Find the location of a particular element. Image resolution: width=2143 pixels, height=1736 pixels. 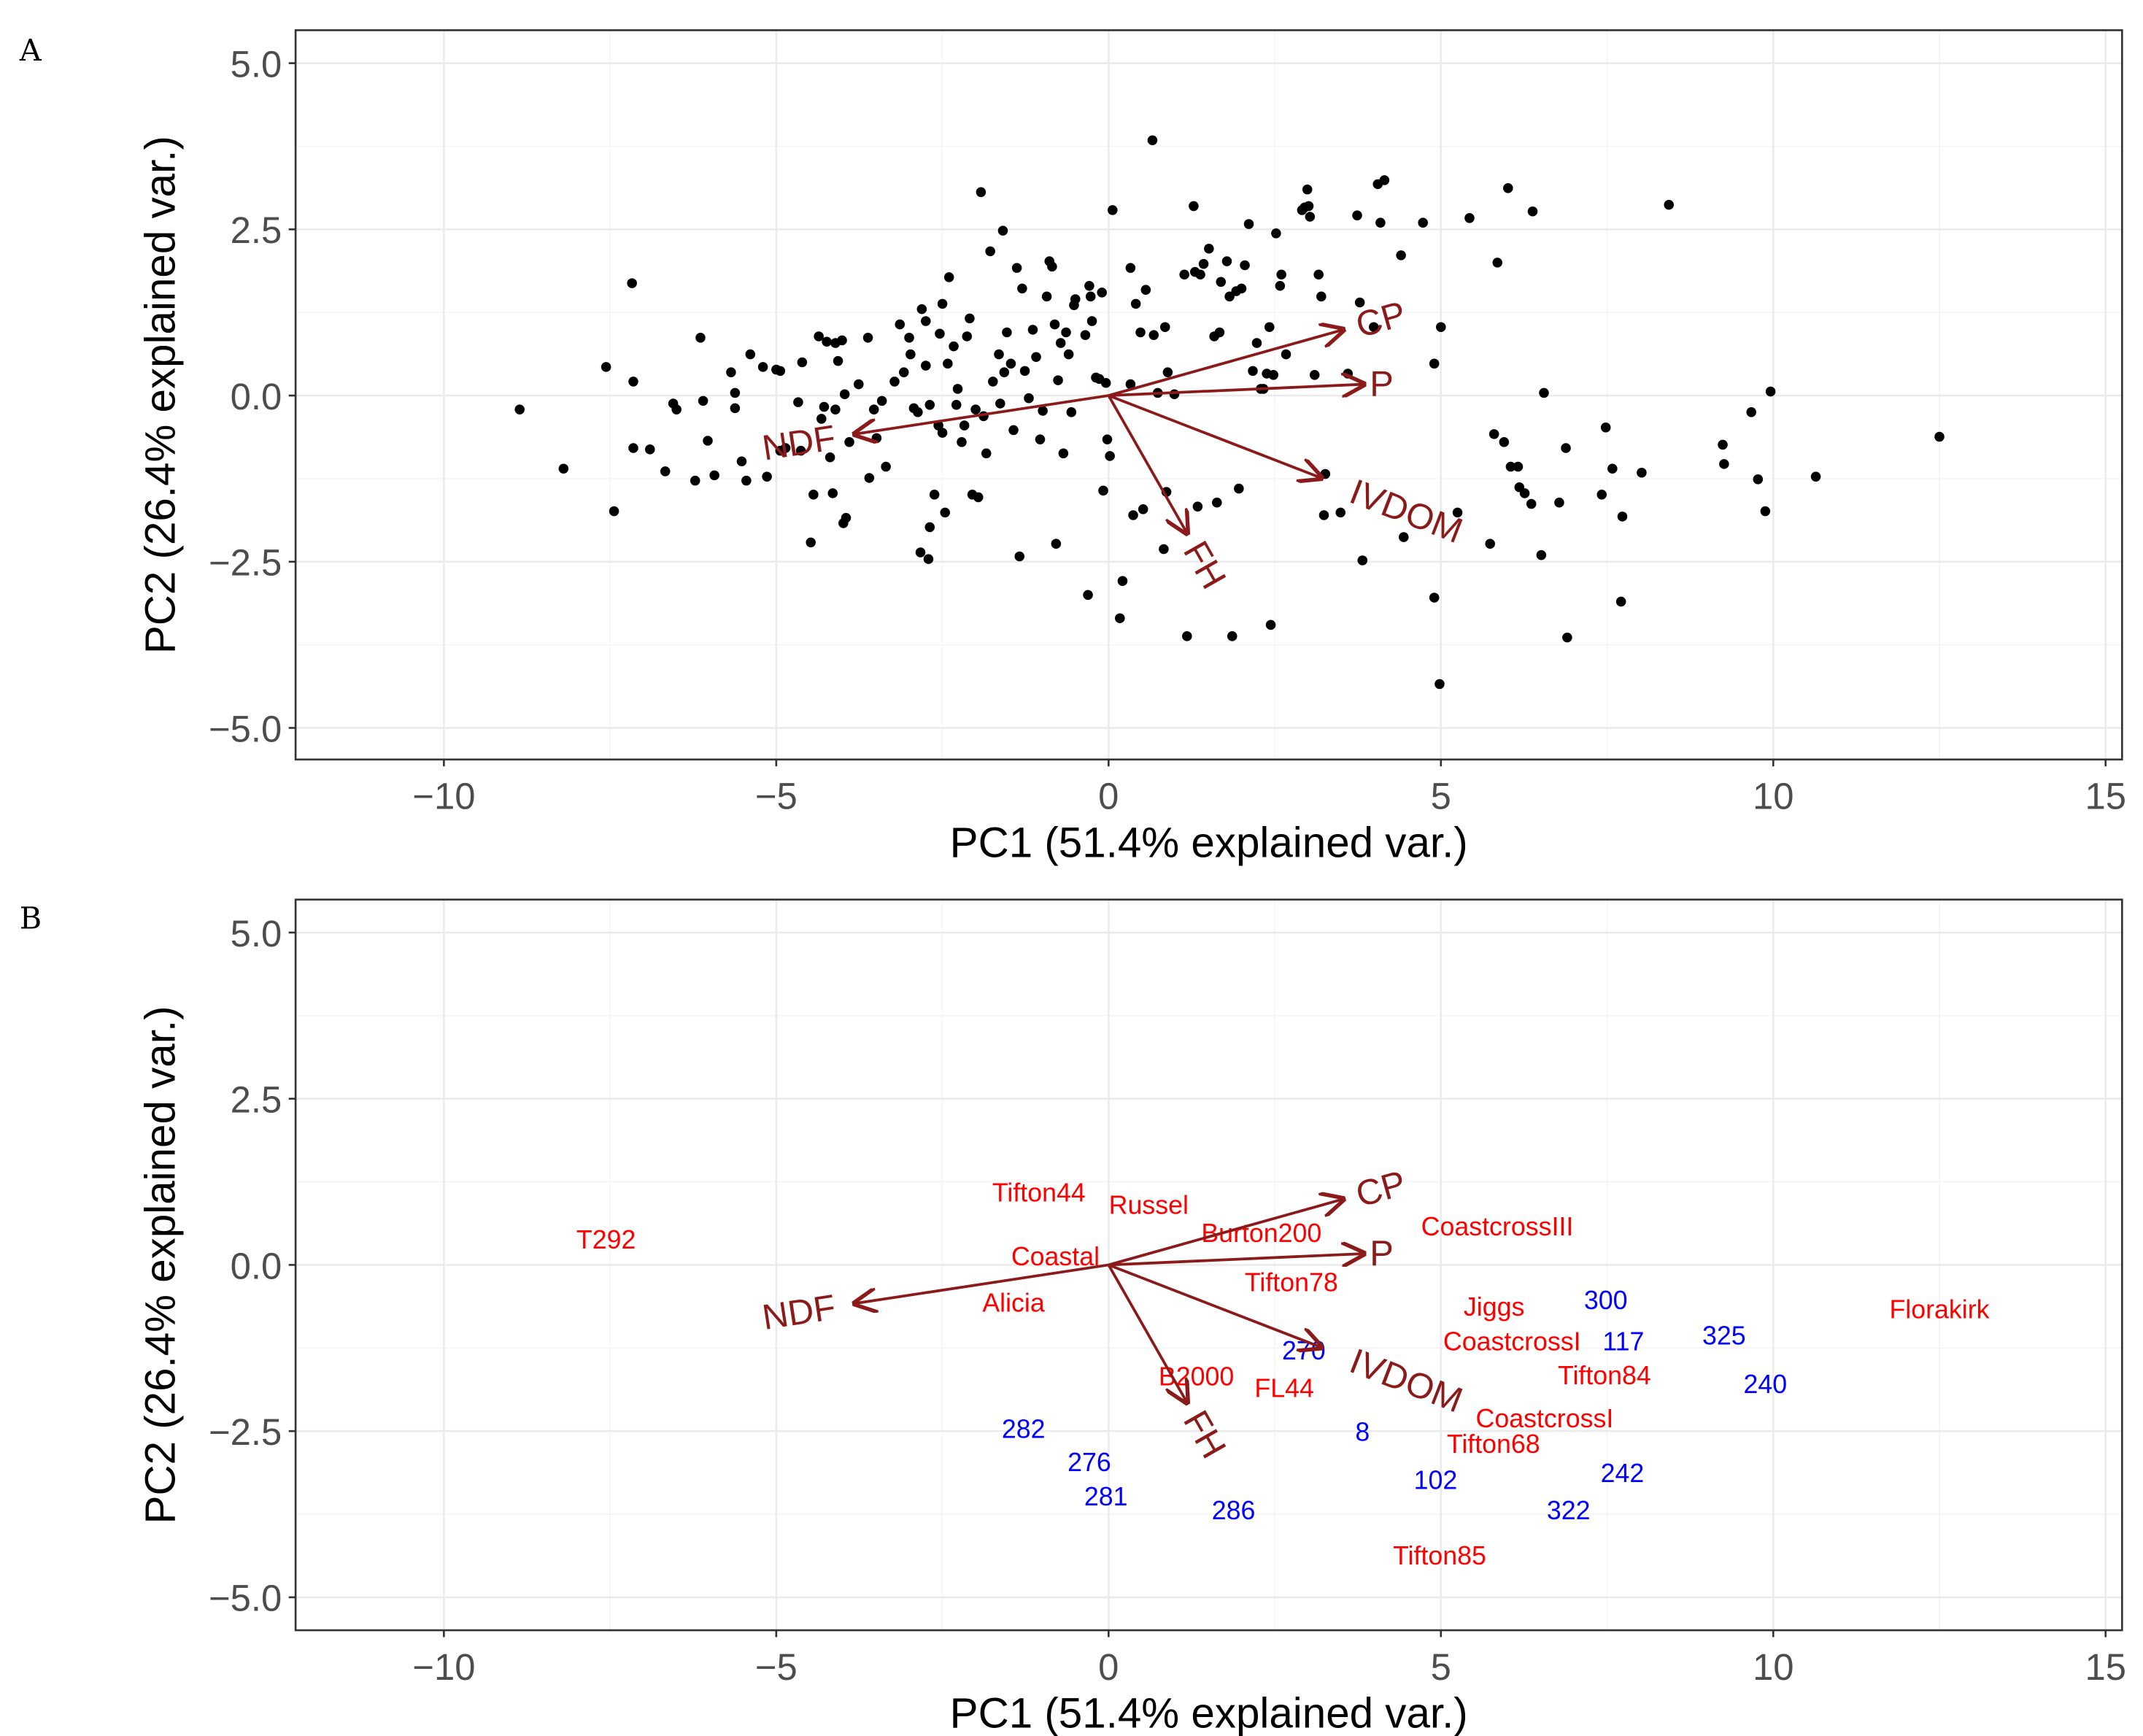

point-label-cultivar: Tifton68 is located at coordinates (1493, 1444).